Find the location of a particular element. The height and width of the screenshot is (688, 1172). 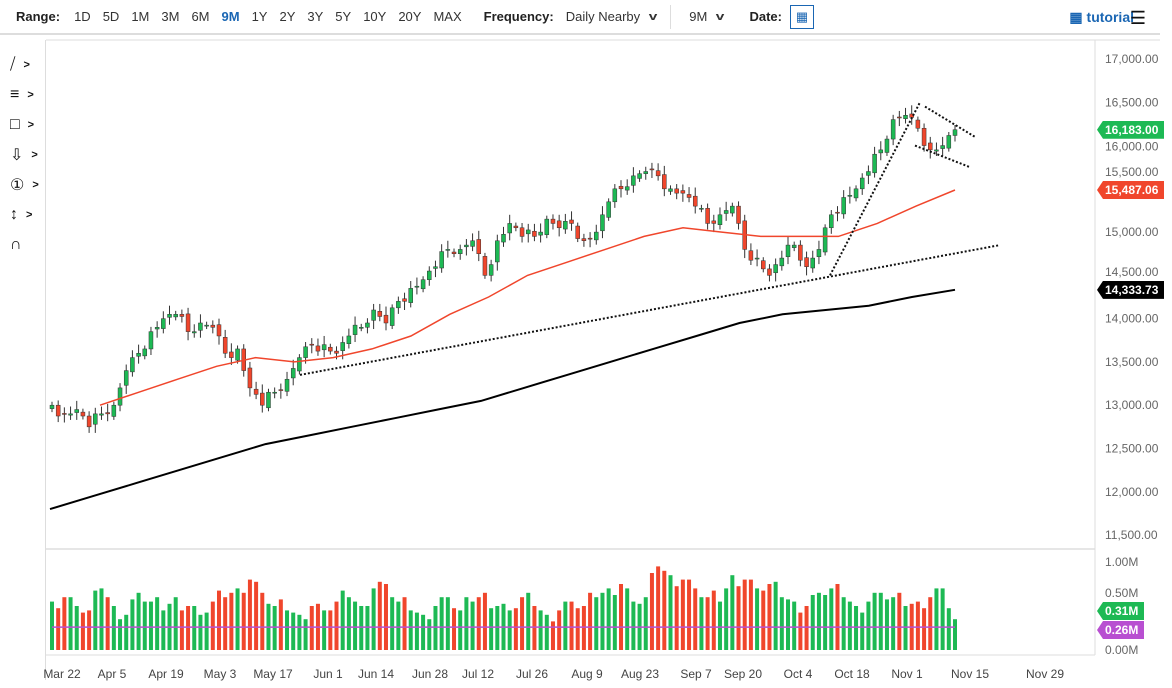

y-tick-label: 16,000.00 is located at coordinates (1132, 147).